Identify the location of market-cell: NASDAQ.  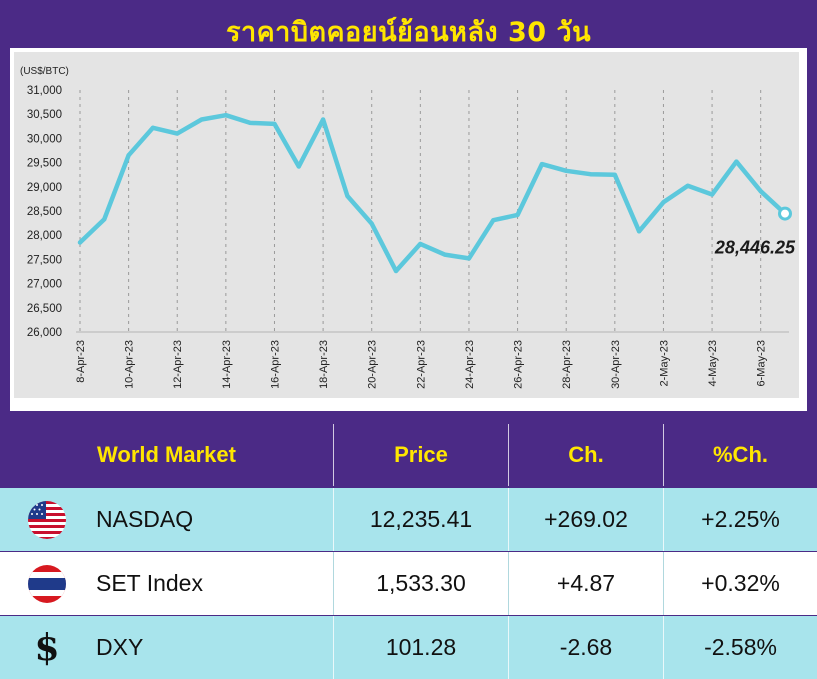
(166, 519).